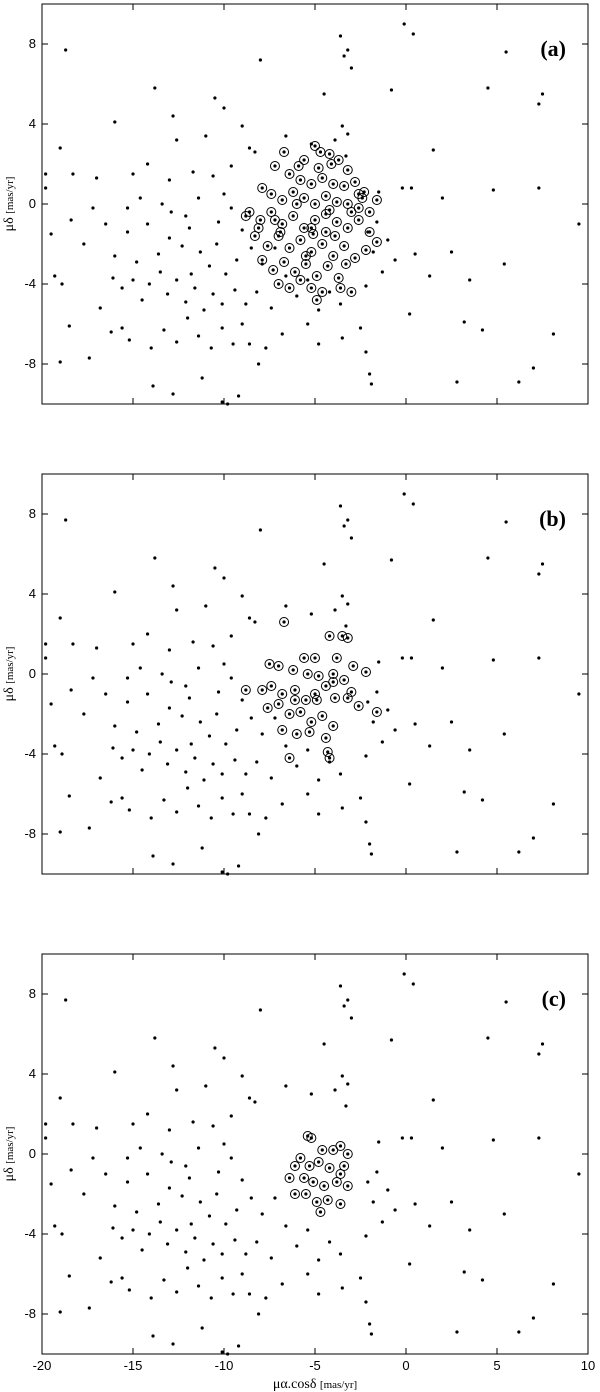  Describe the element at coordinates (338, 1385) in the screenshot. I see `x-axis-unit: [mas/yr]` at that location.